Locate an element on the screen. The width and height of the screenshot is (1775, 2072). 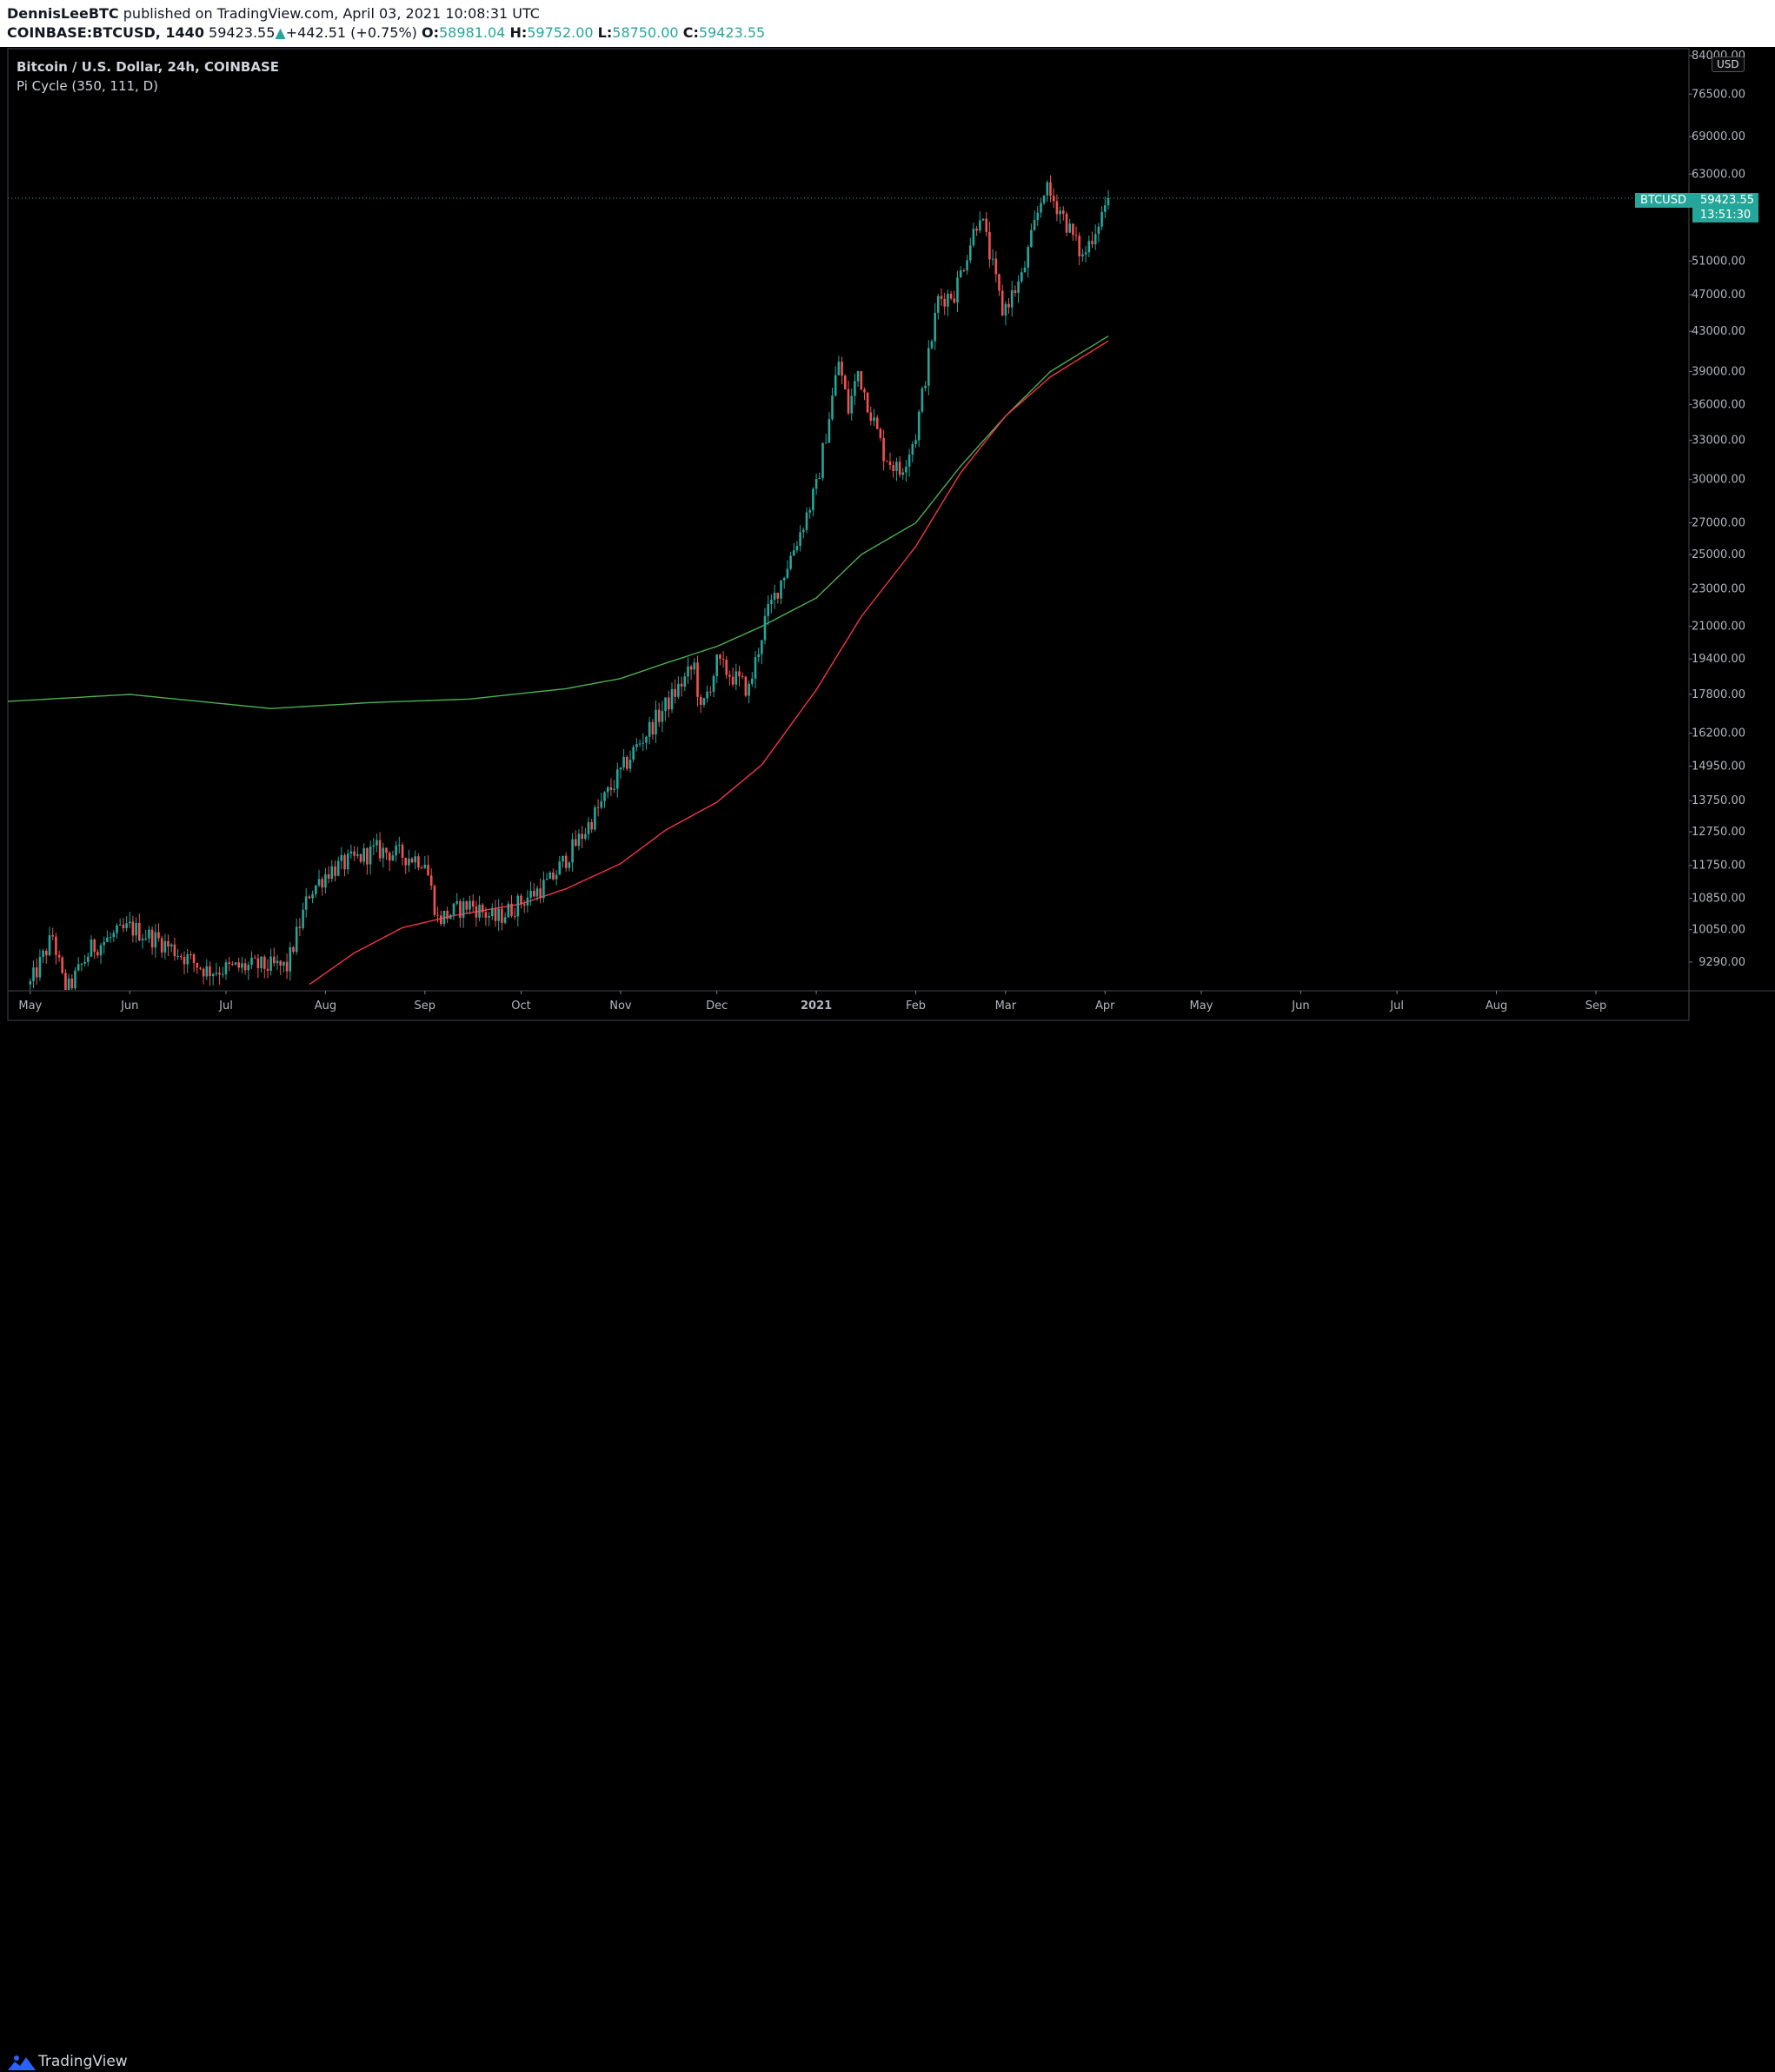
price-tick-label: 21000.00 is located at coordinates (1718, 627).